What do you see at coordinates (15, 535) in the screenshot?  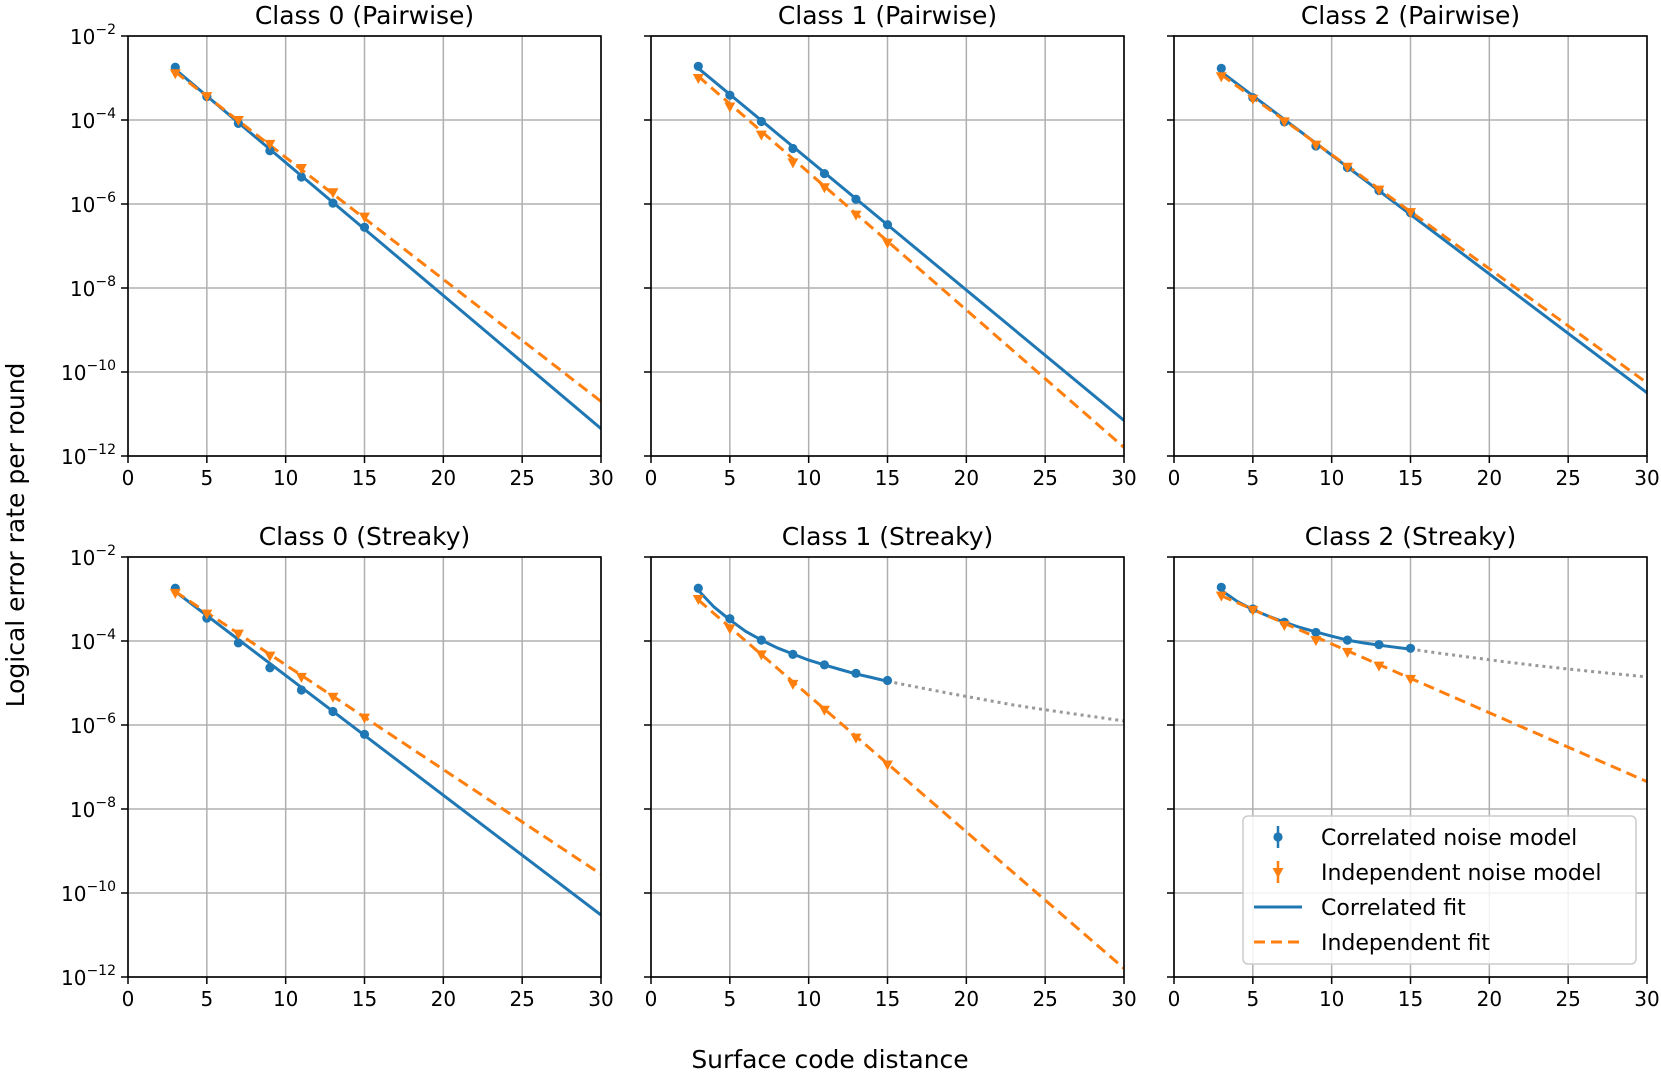 I see `y-axis-label: Logical error rate per round` at bounding box center [15, 535].